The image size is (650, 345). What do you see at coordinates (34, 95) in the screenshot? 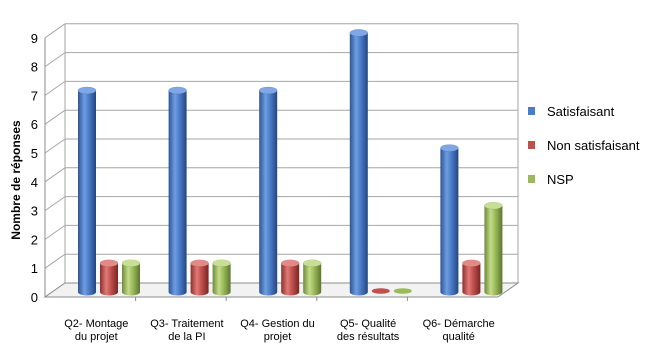
I see `y-tick-label: 7` at bounding box center [34, 95].